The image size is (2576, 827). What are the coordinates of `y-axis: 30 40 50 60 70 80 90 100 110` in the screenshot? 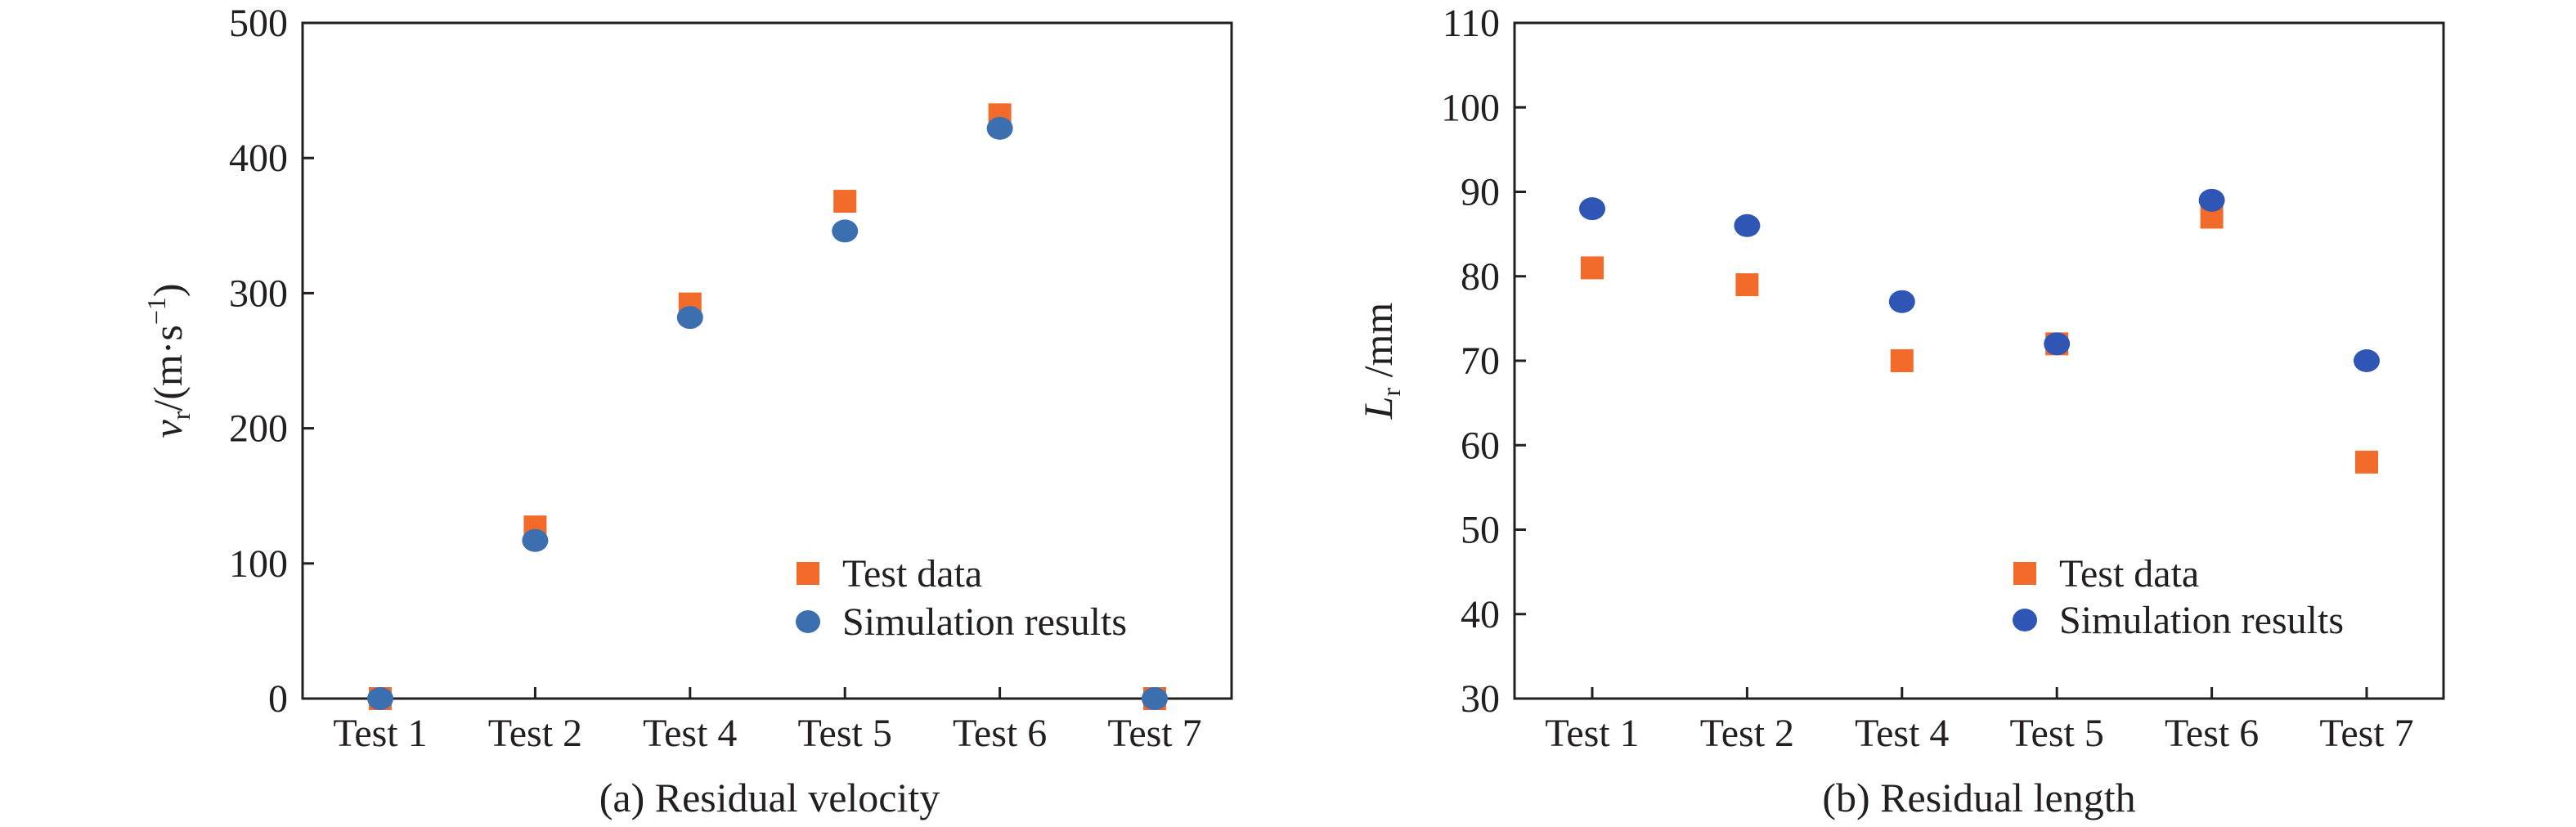 It's located at (1483, 361).